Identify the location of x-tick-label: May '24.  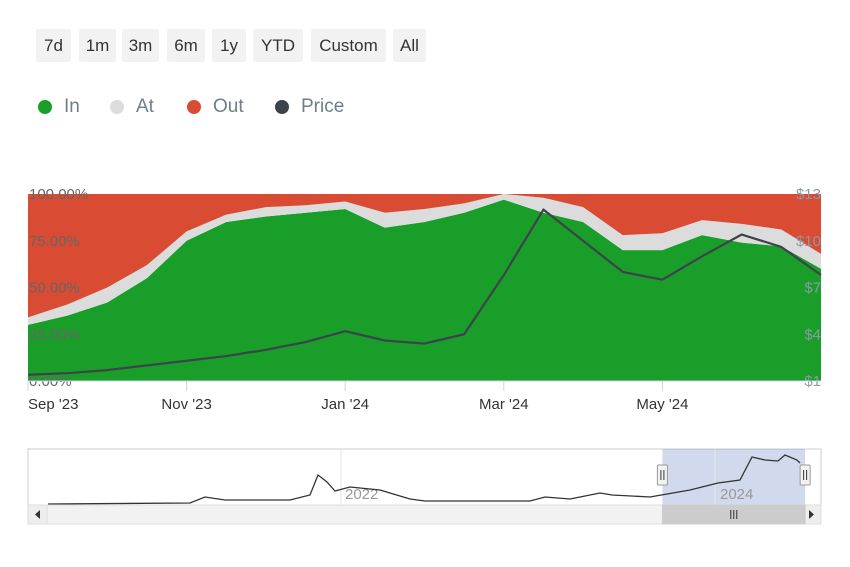
(662, 404).